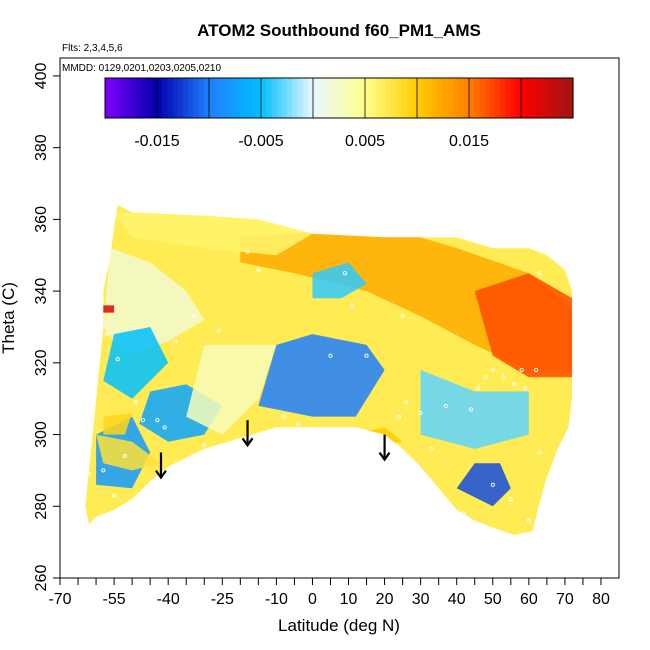 This screenshot has height=650, width=650. I want to click on x-tick-label: 50, so click(493, 599).